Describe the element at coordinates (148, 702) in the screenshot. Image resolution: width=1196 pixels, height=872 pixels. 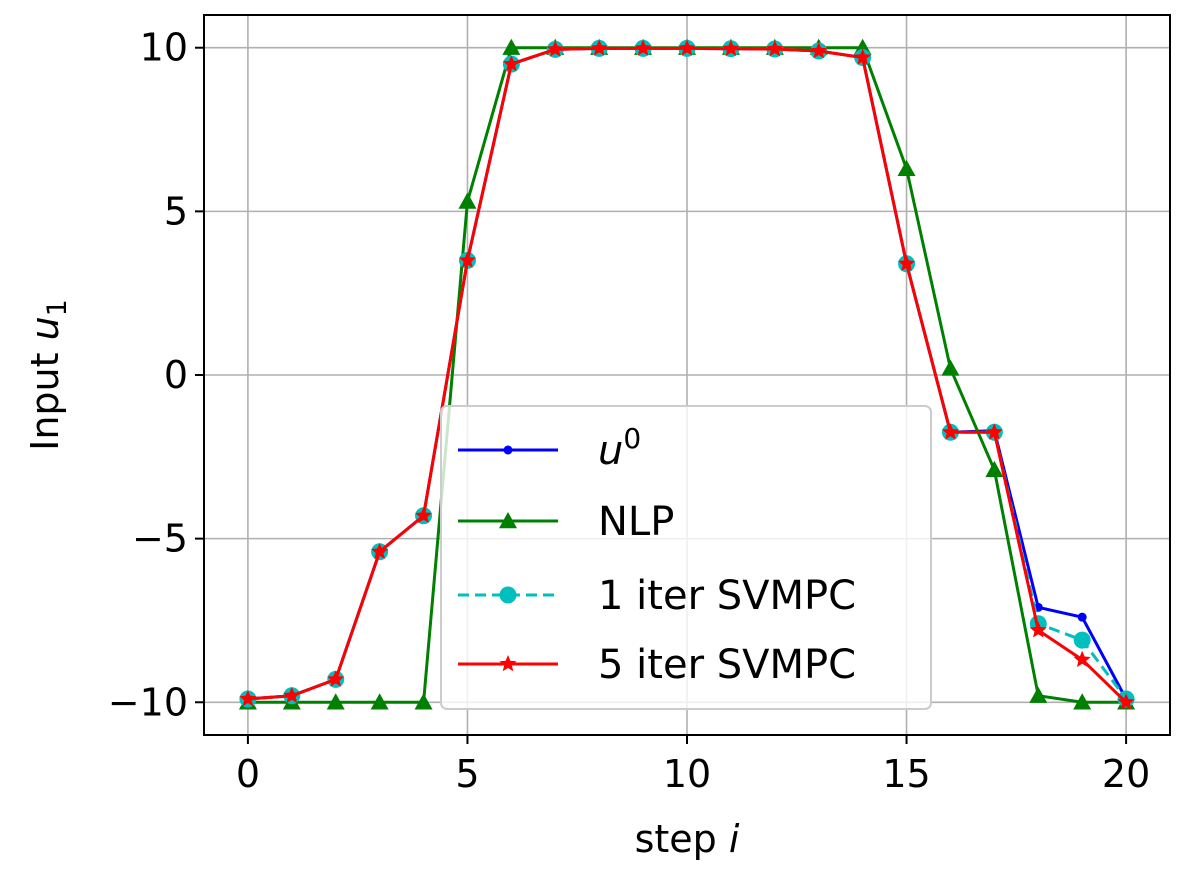
I see `y-tick-label: −10` at that location.